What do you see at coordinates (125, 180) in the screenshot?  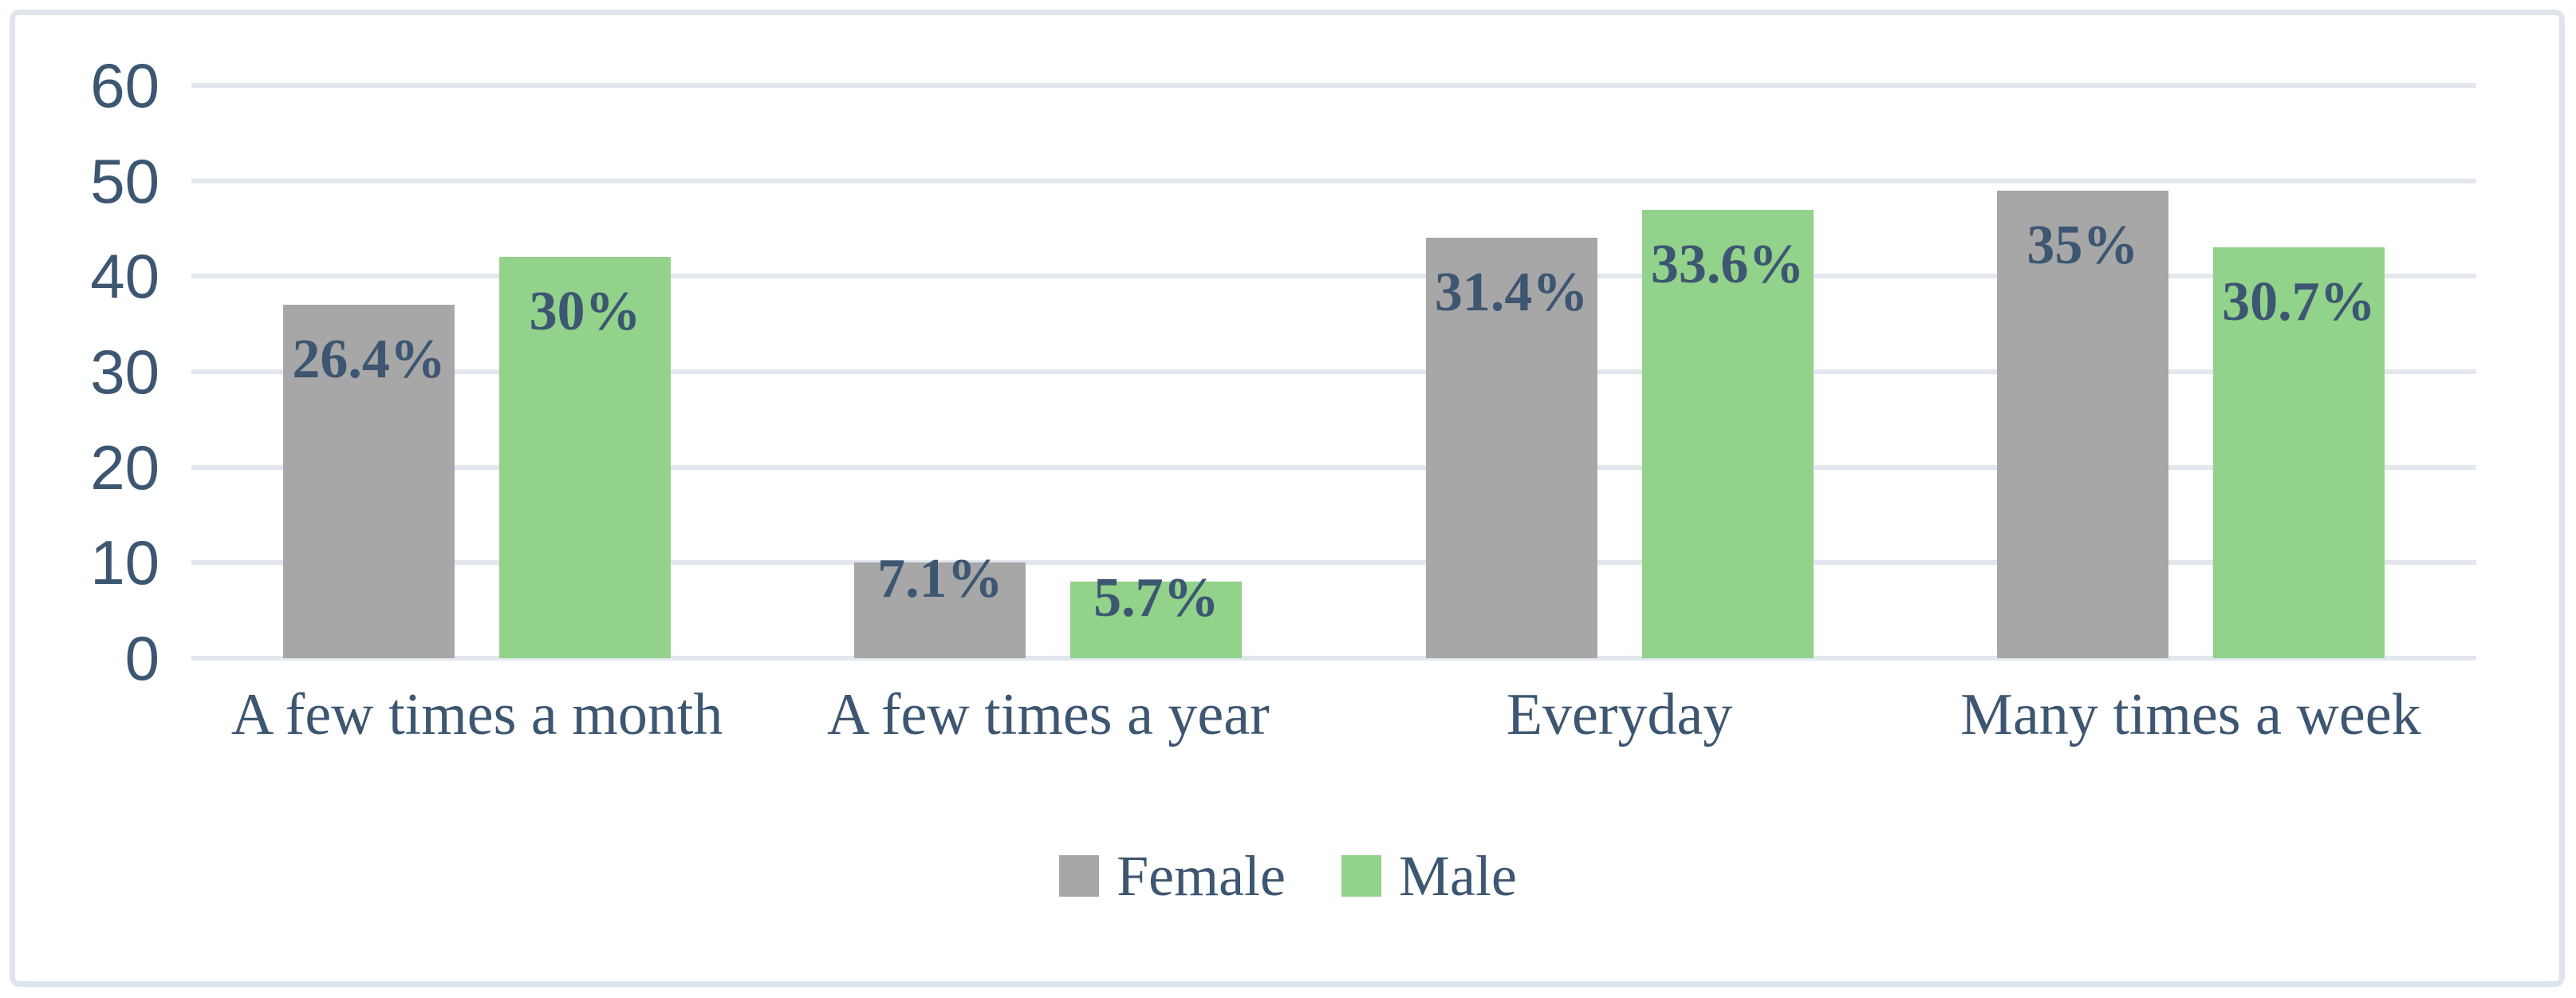 I see `y-axis-tick-label: 50` at bounding box center [125, 180].